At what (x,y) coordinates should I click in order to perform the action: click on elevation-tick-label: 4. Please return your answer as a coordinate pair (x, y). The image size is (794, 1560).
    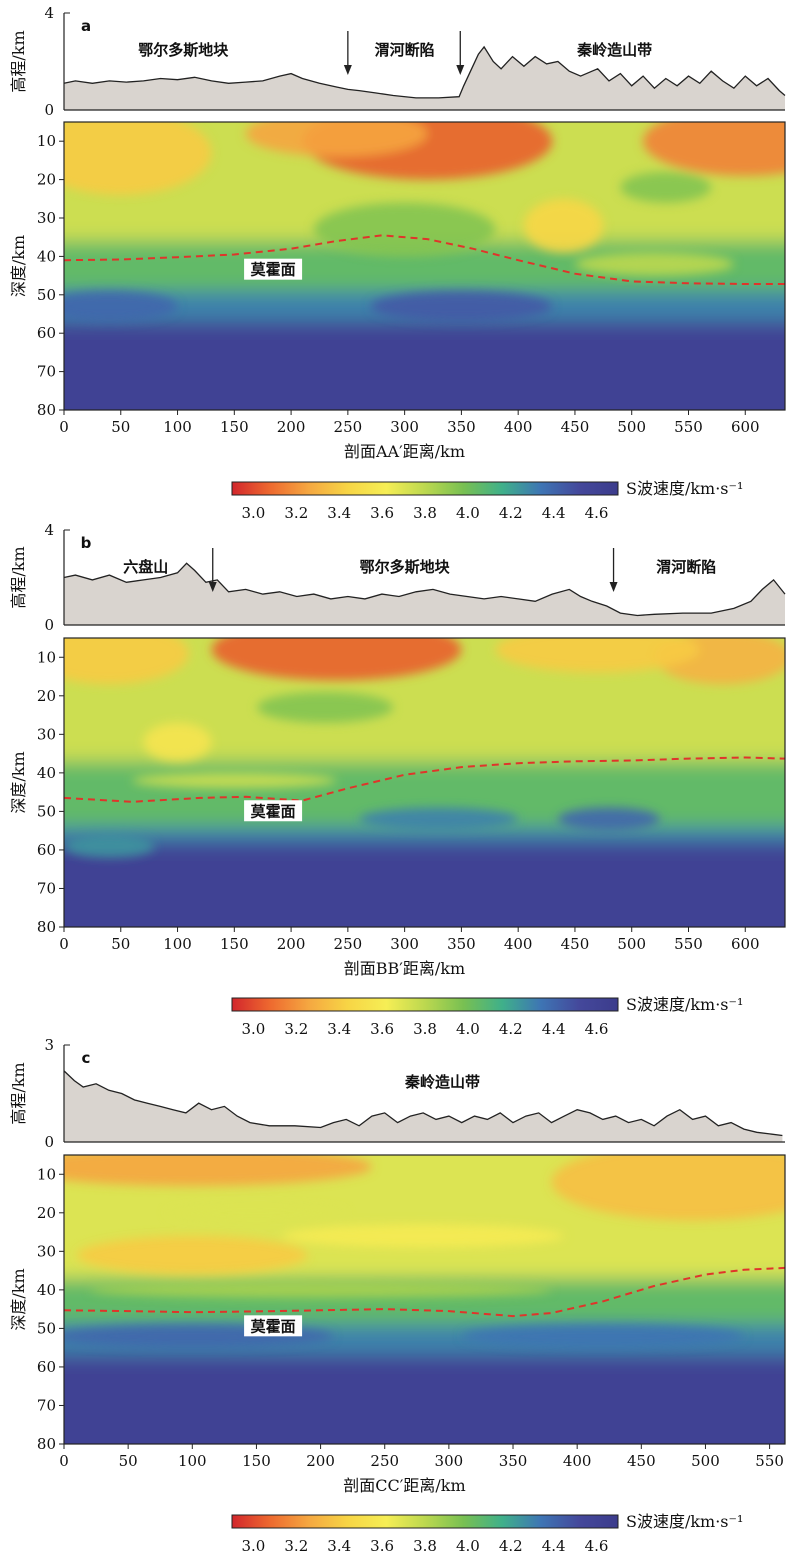
    Looking at the image, I should click on (49, 530).